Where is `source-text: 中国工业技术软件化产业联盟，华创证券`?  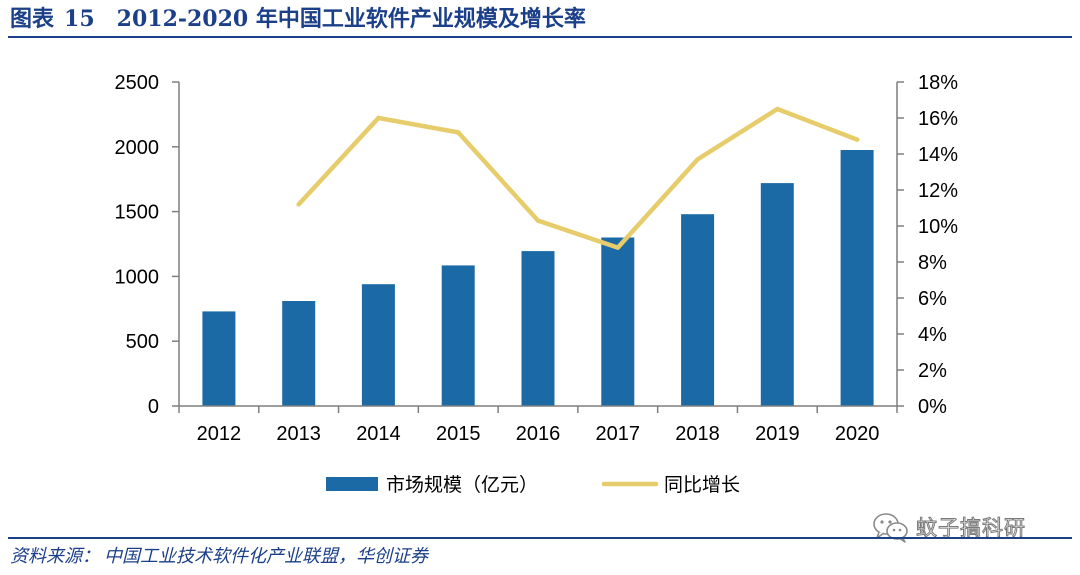
source-text: 中国工业技术软件化产业联盟，华创证券 is located at coordinates (266, 556).